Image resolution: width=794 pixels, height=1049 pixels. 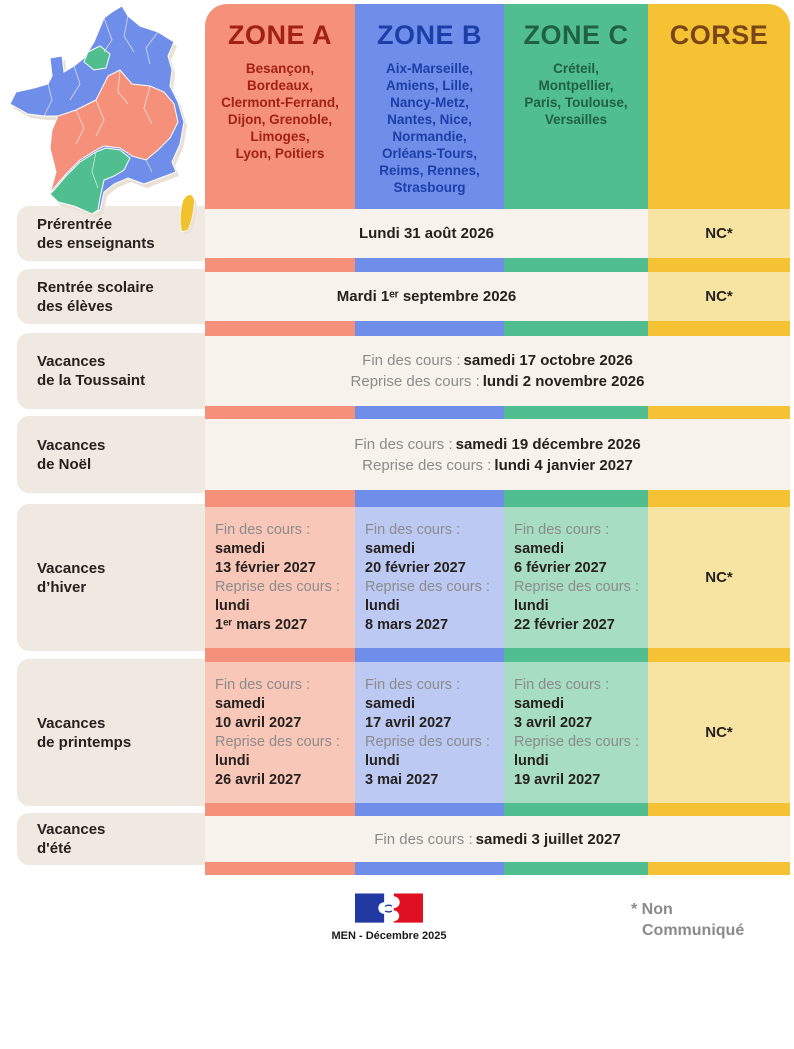 I want to click on row-label-rentree: Rentrée scolaire des élèves, so click(x=111, y=296).